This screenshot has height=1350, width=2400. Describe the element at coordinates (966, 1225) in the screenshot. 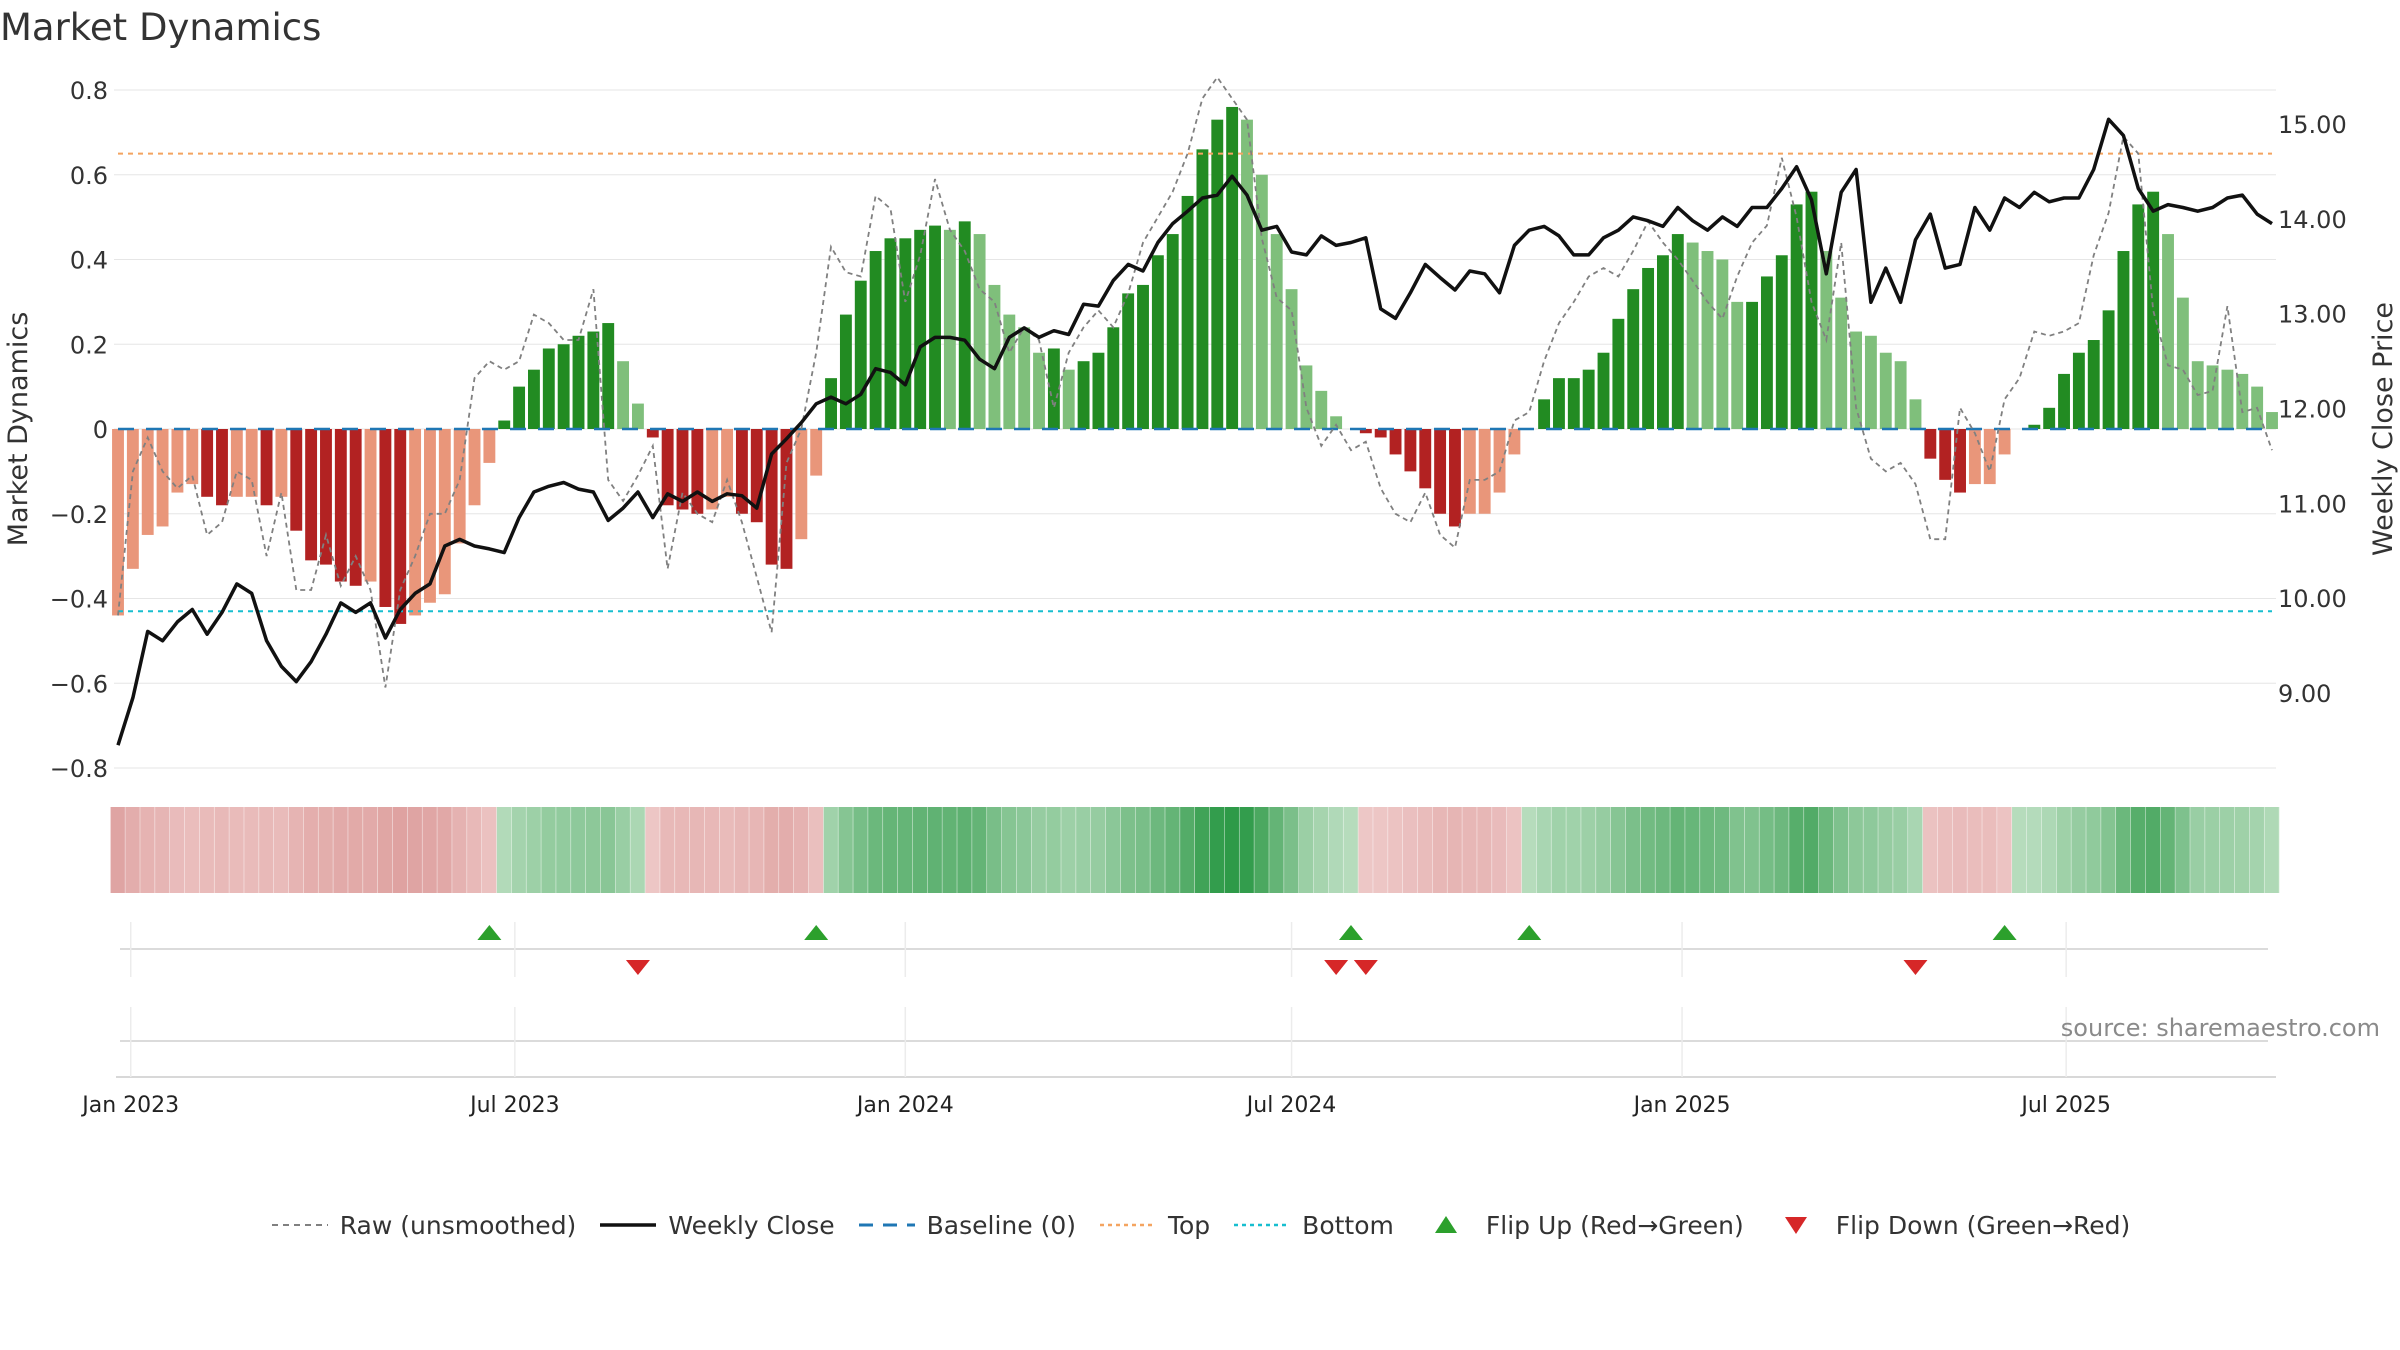

I see `legend-item-baseline: Baseline (0)` at that location.